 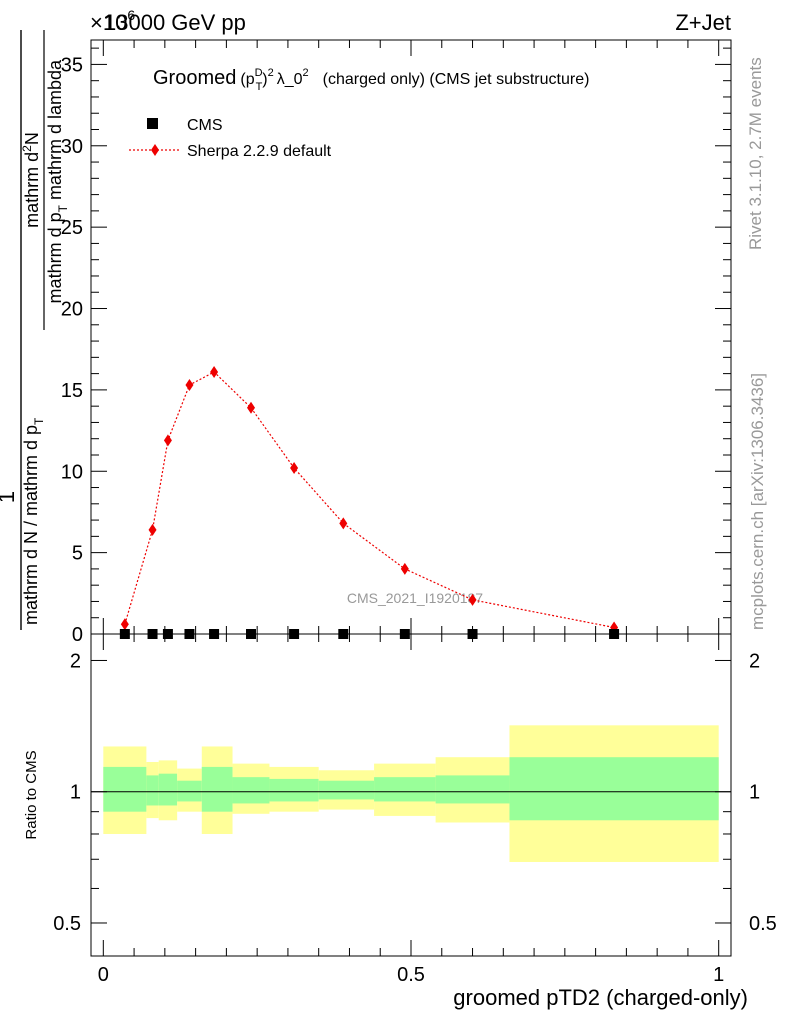 What do you see at coordinates (67, 924) in the screenshot?
I see `ratio-y-tick-label: 0.5` at bounding box center [67, 924].